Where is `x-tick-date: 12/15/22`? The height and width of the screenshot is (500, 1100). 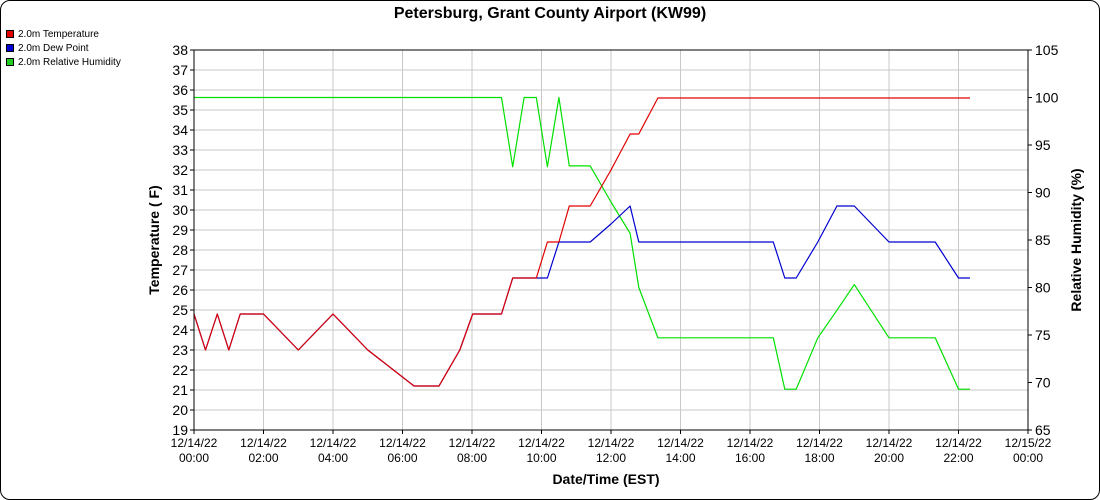
x-tick-date: 12/15/22 is located at coordinates (1028, 443).